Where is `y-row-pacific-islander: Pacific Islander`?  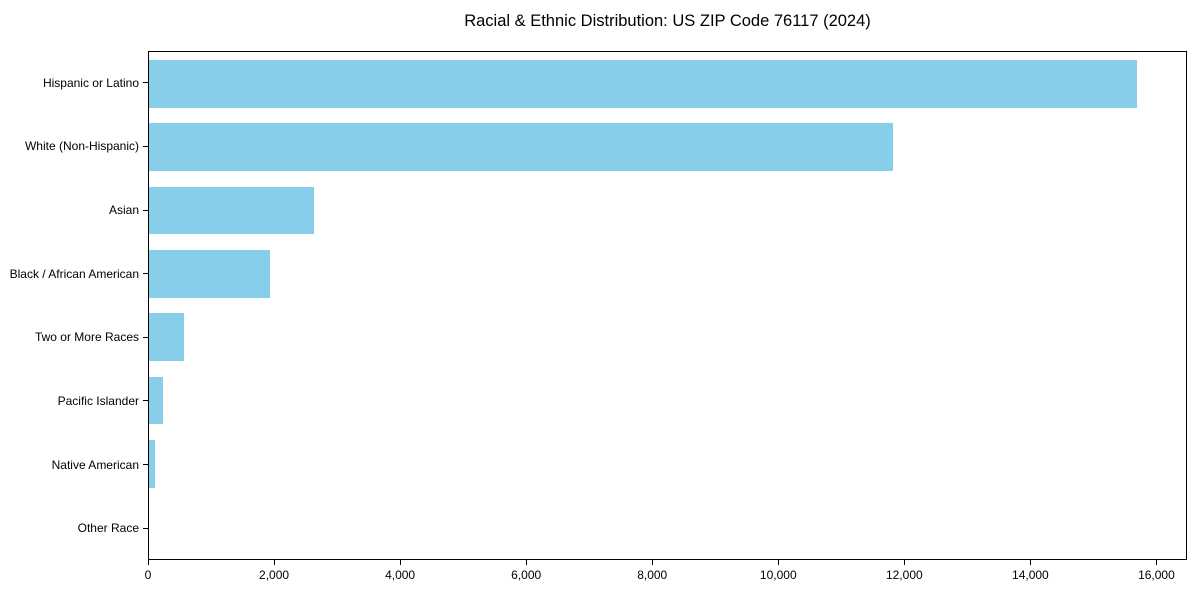 y-row-pacific-islander: Pacific Islander is located at coordinates (74, 401).